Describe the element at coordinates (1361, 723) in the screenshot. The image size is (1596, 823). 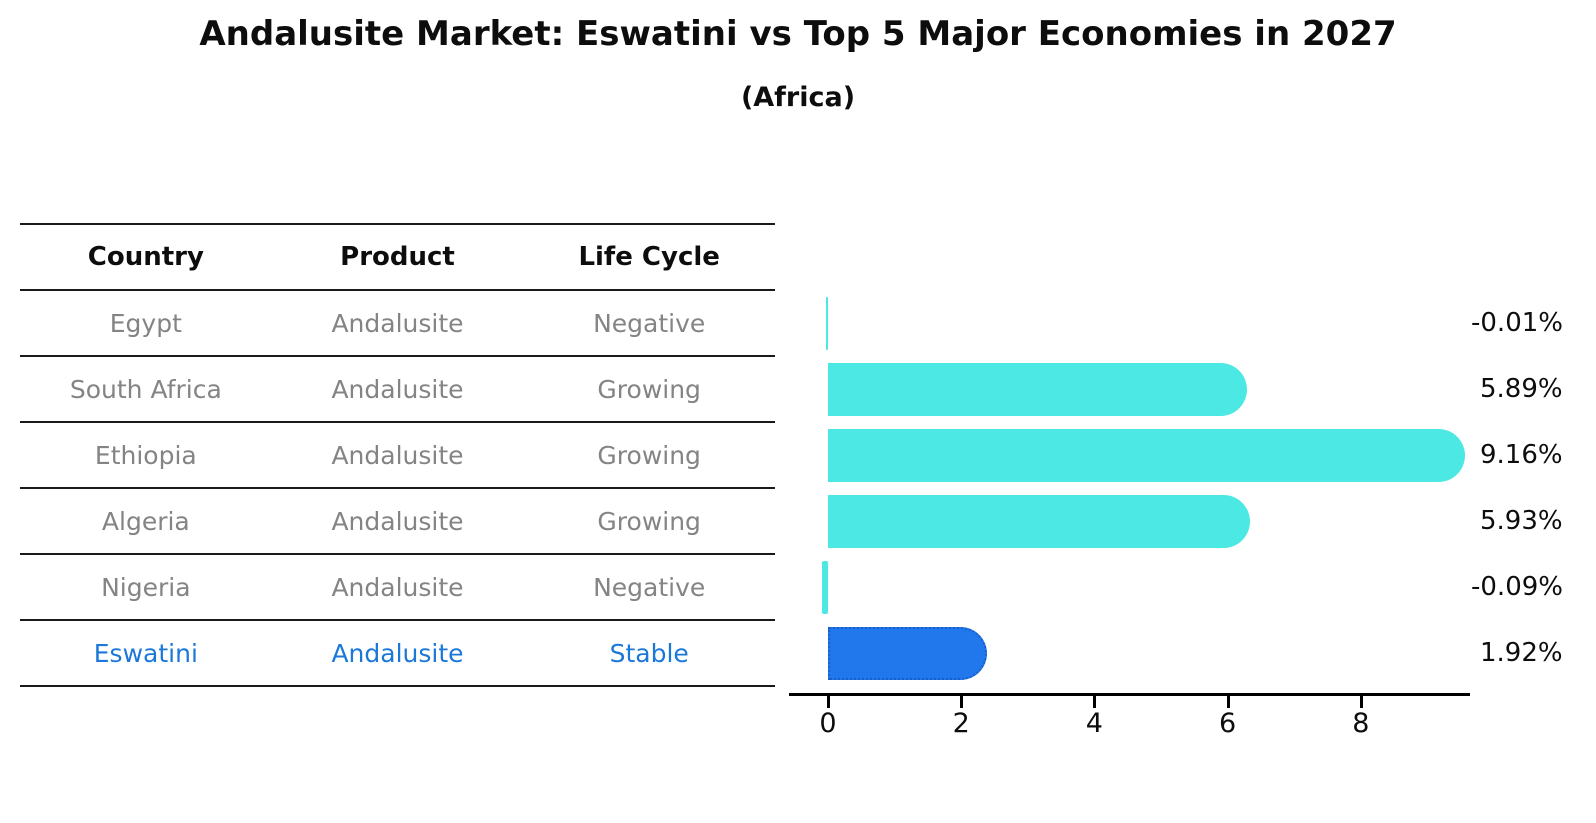
I see `x-axis-tick-label: 8` at that location.